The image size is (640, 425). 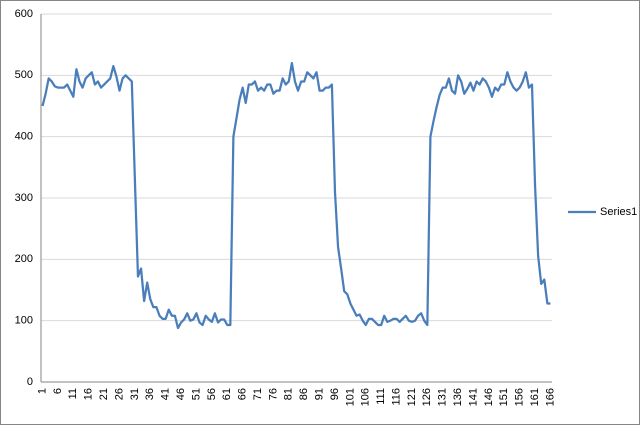 I want to click on y-tick-label: 0, so click(x=30, y=382).